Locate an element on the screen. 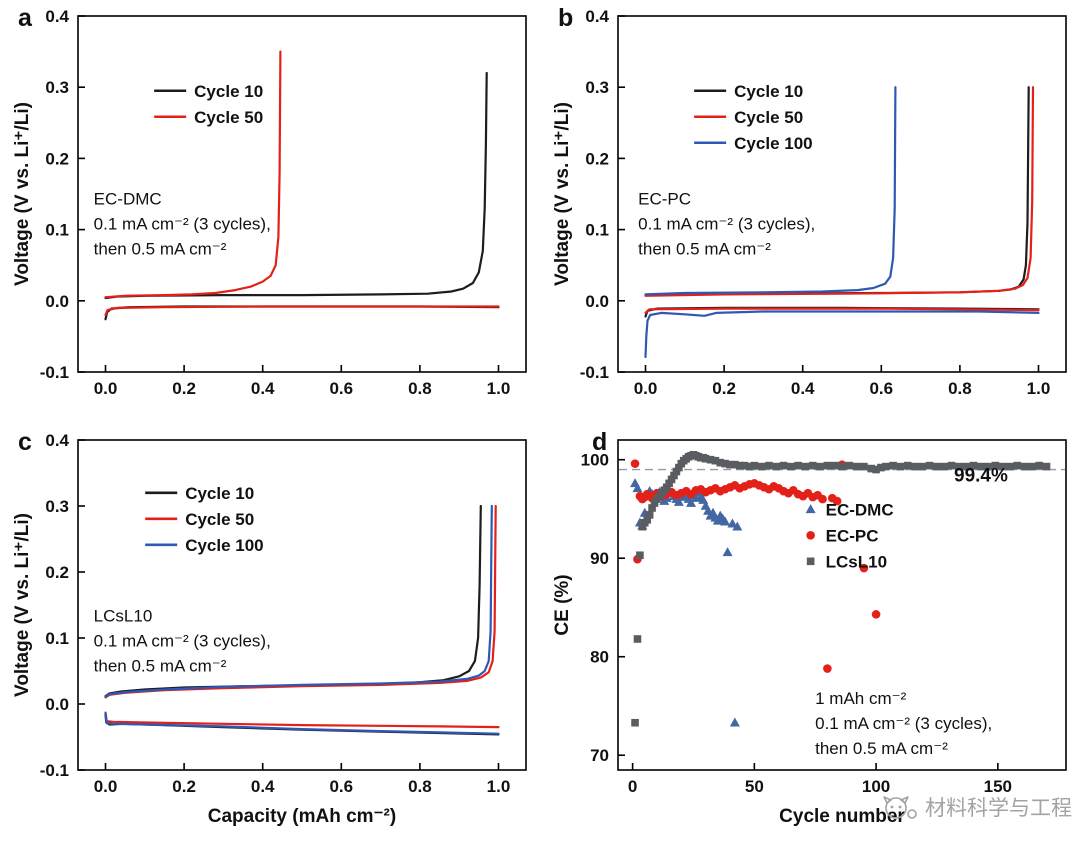 This screenshot has width=1080, height=853. y-axis-title: CE (%) is located at coordinates (562, 604).